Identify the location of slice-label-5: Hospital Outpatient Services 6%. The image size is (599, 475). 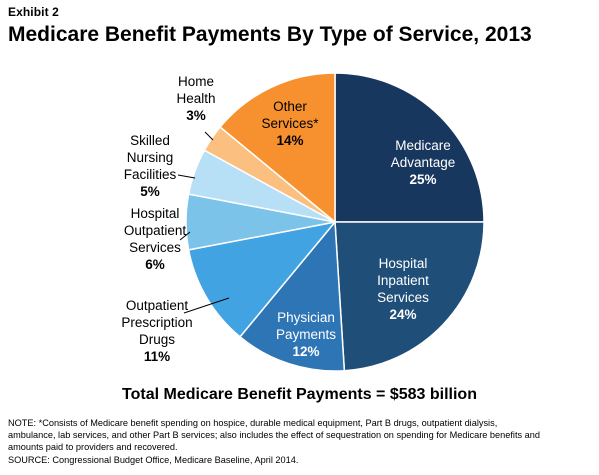
(155, 239).